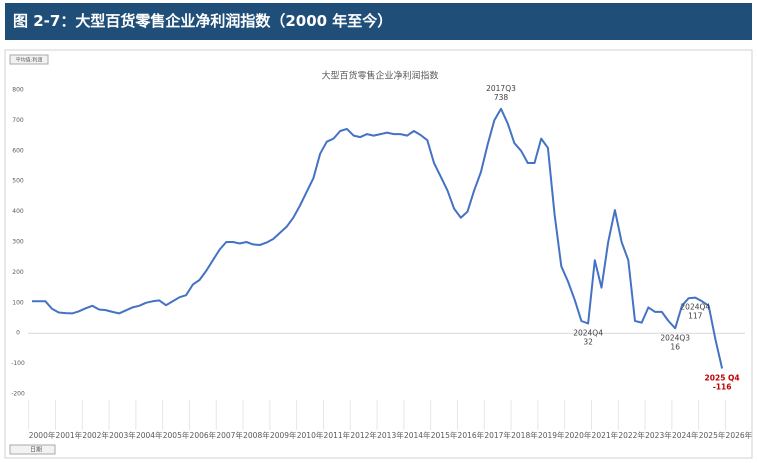 The width and height of the screenshot is (757, 463). I want to click on x-group-label: 2012年, so click(363, 435).